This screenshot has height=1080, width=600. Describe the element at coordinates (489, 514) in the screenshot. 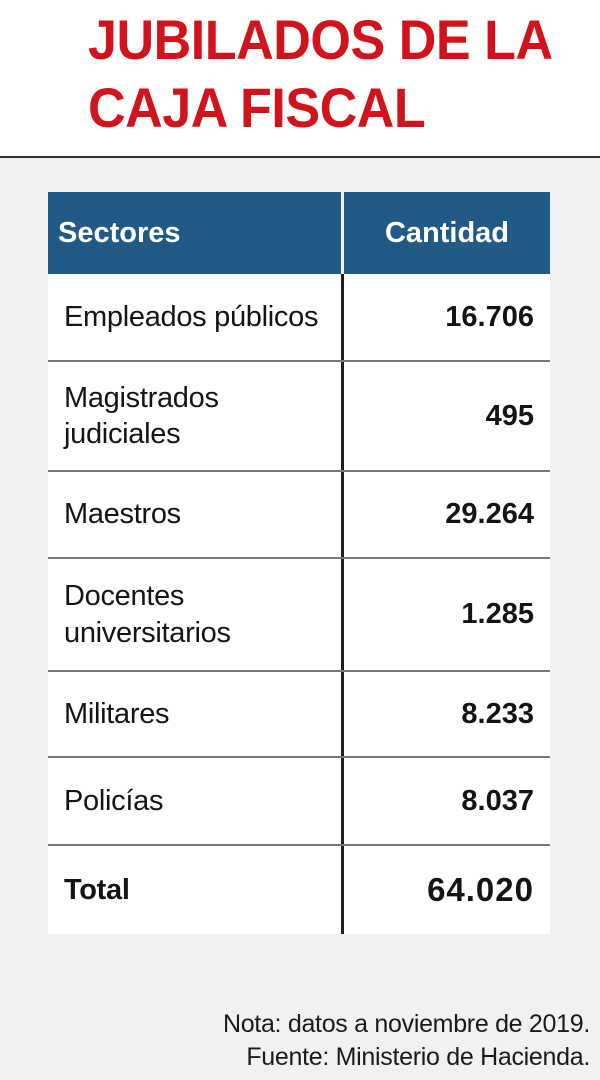

I see `quantity-cell: 29.264` at that location.